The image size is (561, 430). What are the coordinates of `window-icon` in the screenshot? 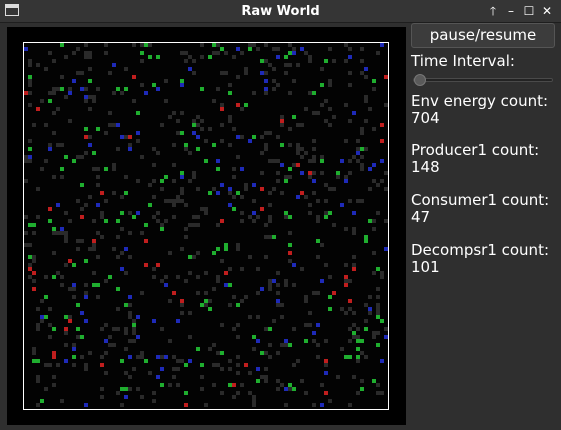 It's located at (12, 10).